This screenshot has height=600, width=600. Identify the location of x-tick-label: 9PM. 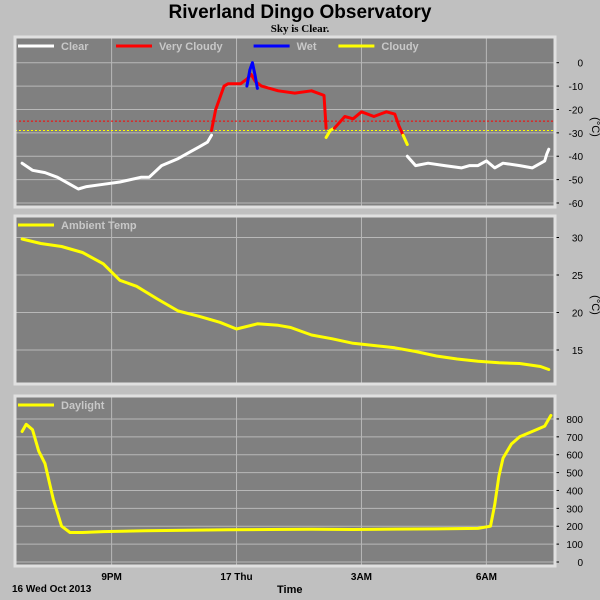
(111, 577).